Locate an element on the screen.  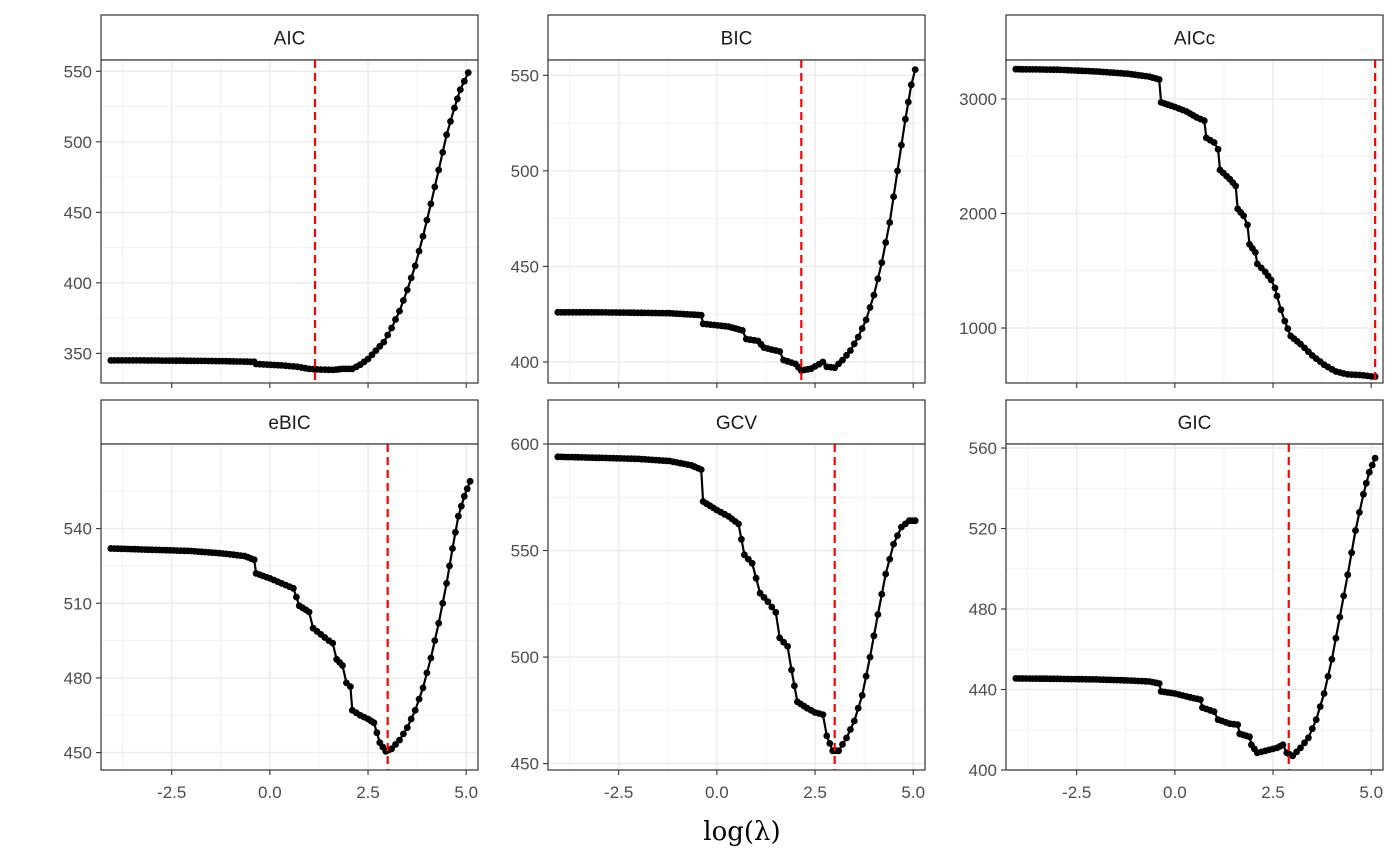
x-axis-title: log(λ) is located at coordinates (741, 832).